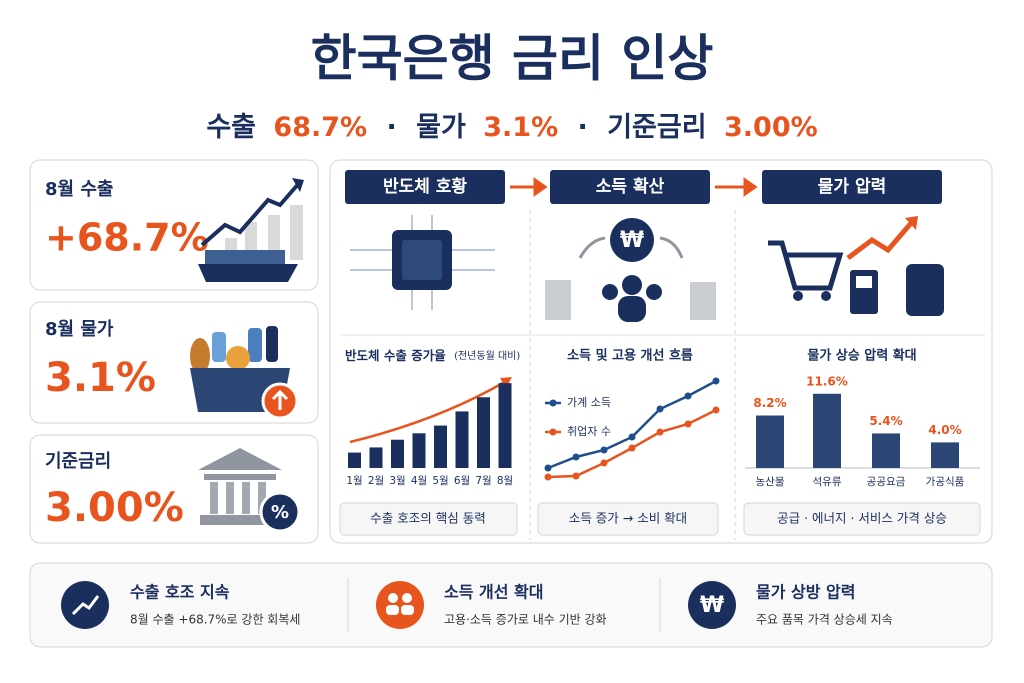 The image size is (1024, 683). What do you see at coordinates (945, 482) in the screenshot?
I see `x-tick-label: 가공식품` at bounding box center [945, 482].